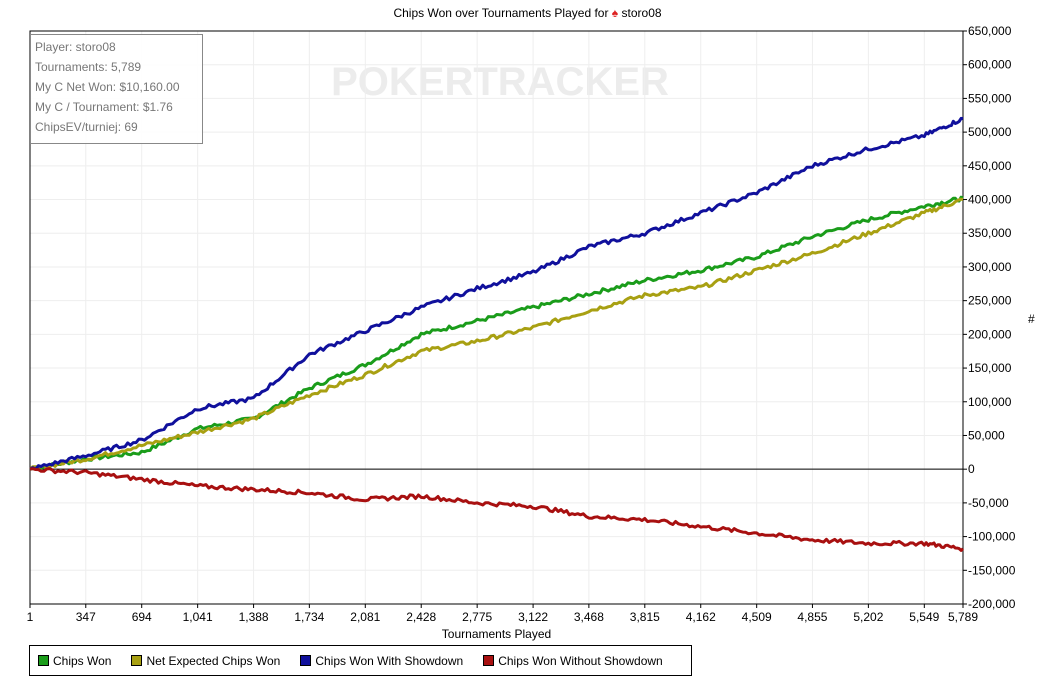  Describe the element at coordinates (88, 67) in the screenshot. I see `info-tournaments: Tournaments: 5,789` at that location.